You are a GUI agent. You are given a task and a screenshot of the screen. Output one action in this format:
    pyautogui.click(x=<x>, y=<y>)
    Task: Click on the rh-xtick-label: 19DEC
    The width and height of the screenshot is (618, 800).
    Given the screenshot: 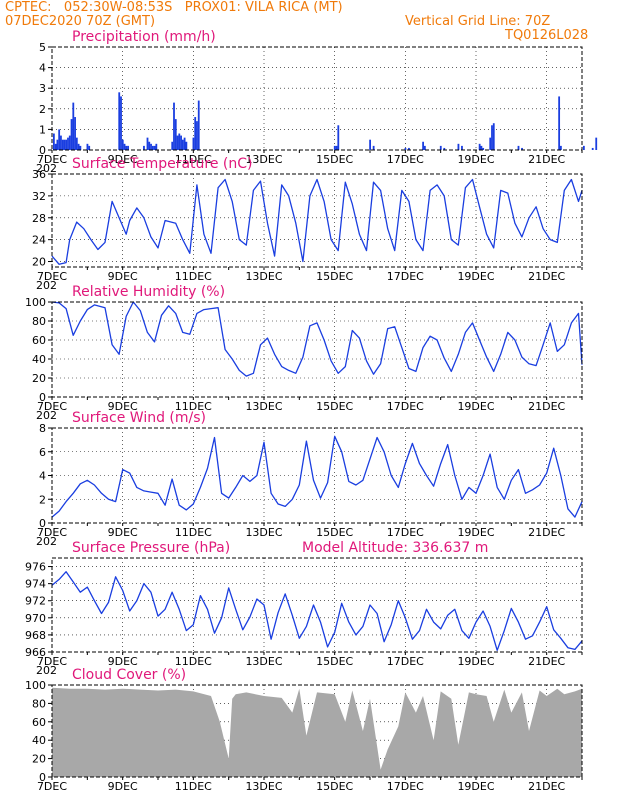 What is the action you would take?
    pyautogui.click(x=475, y=406)
    